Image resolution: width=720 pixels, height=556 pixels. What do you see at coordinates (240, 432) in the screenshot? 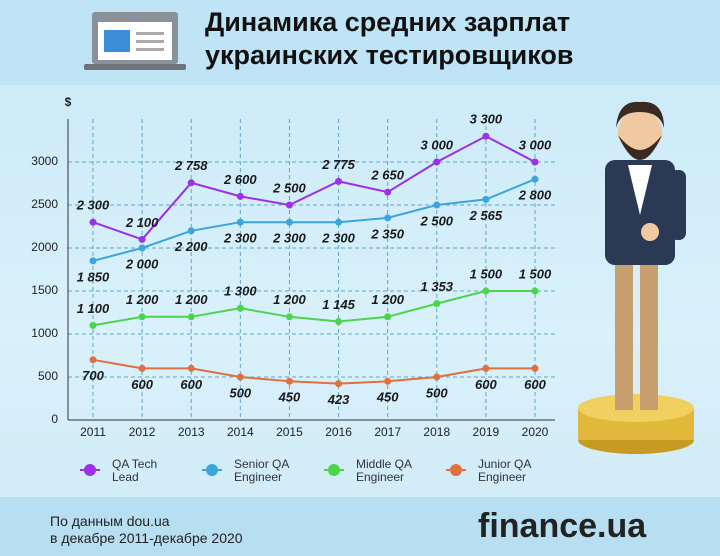
I see `x-tick-label: 2014` at bounding box center [240, 432].